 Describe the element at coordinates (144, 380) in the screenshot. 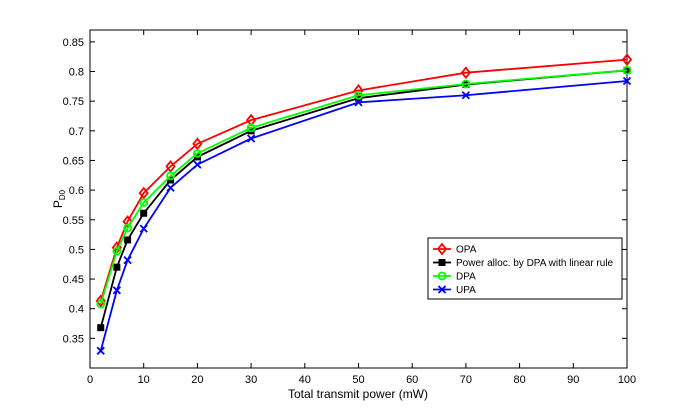

I see `x-tick-label: 10` at that location.